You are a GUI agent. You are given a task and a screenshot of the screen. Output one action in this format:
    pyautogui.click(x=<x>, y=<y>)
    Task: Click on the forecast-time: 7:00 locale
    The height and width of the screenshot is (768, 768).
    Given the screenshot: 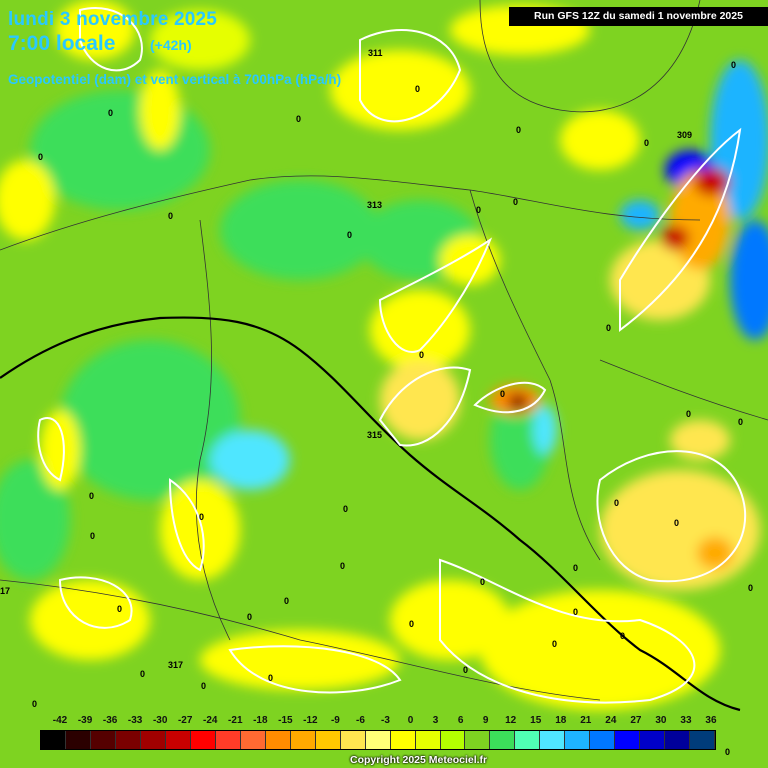 What is the action you would take?
    pyautogui.click(x=62, y=43)
    